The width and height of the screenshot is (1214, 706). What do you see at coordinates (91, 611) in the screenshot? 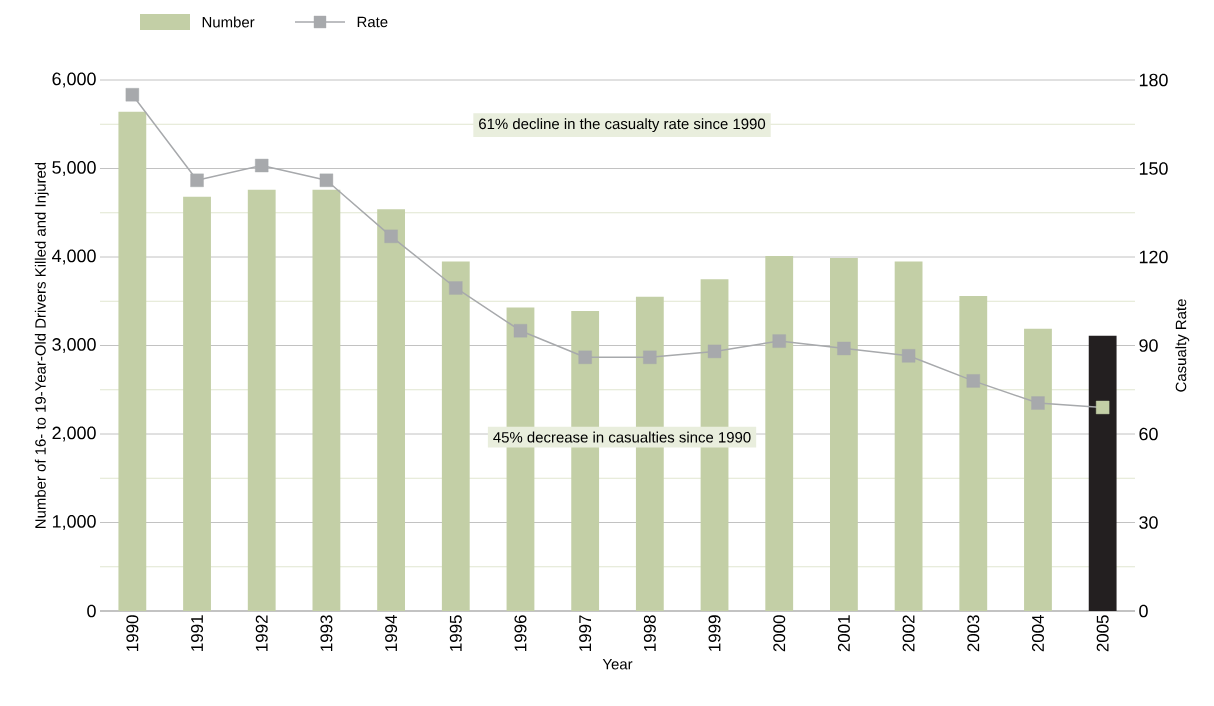
I see `y-tick-label: 0` at bounding box center [91, 611].